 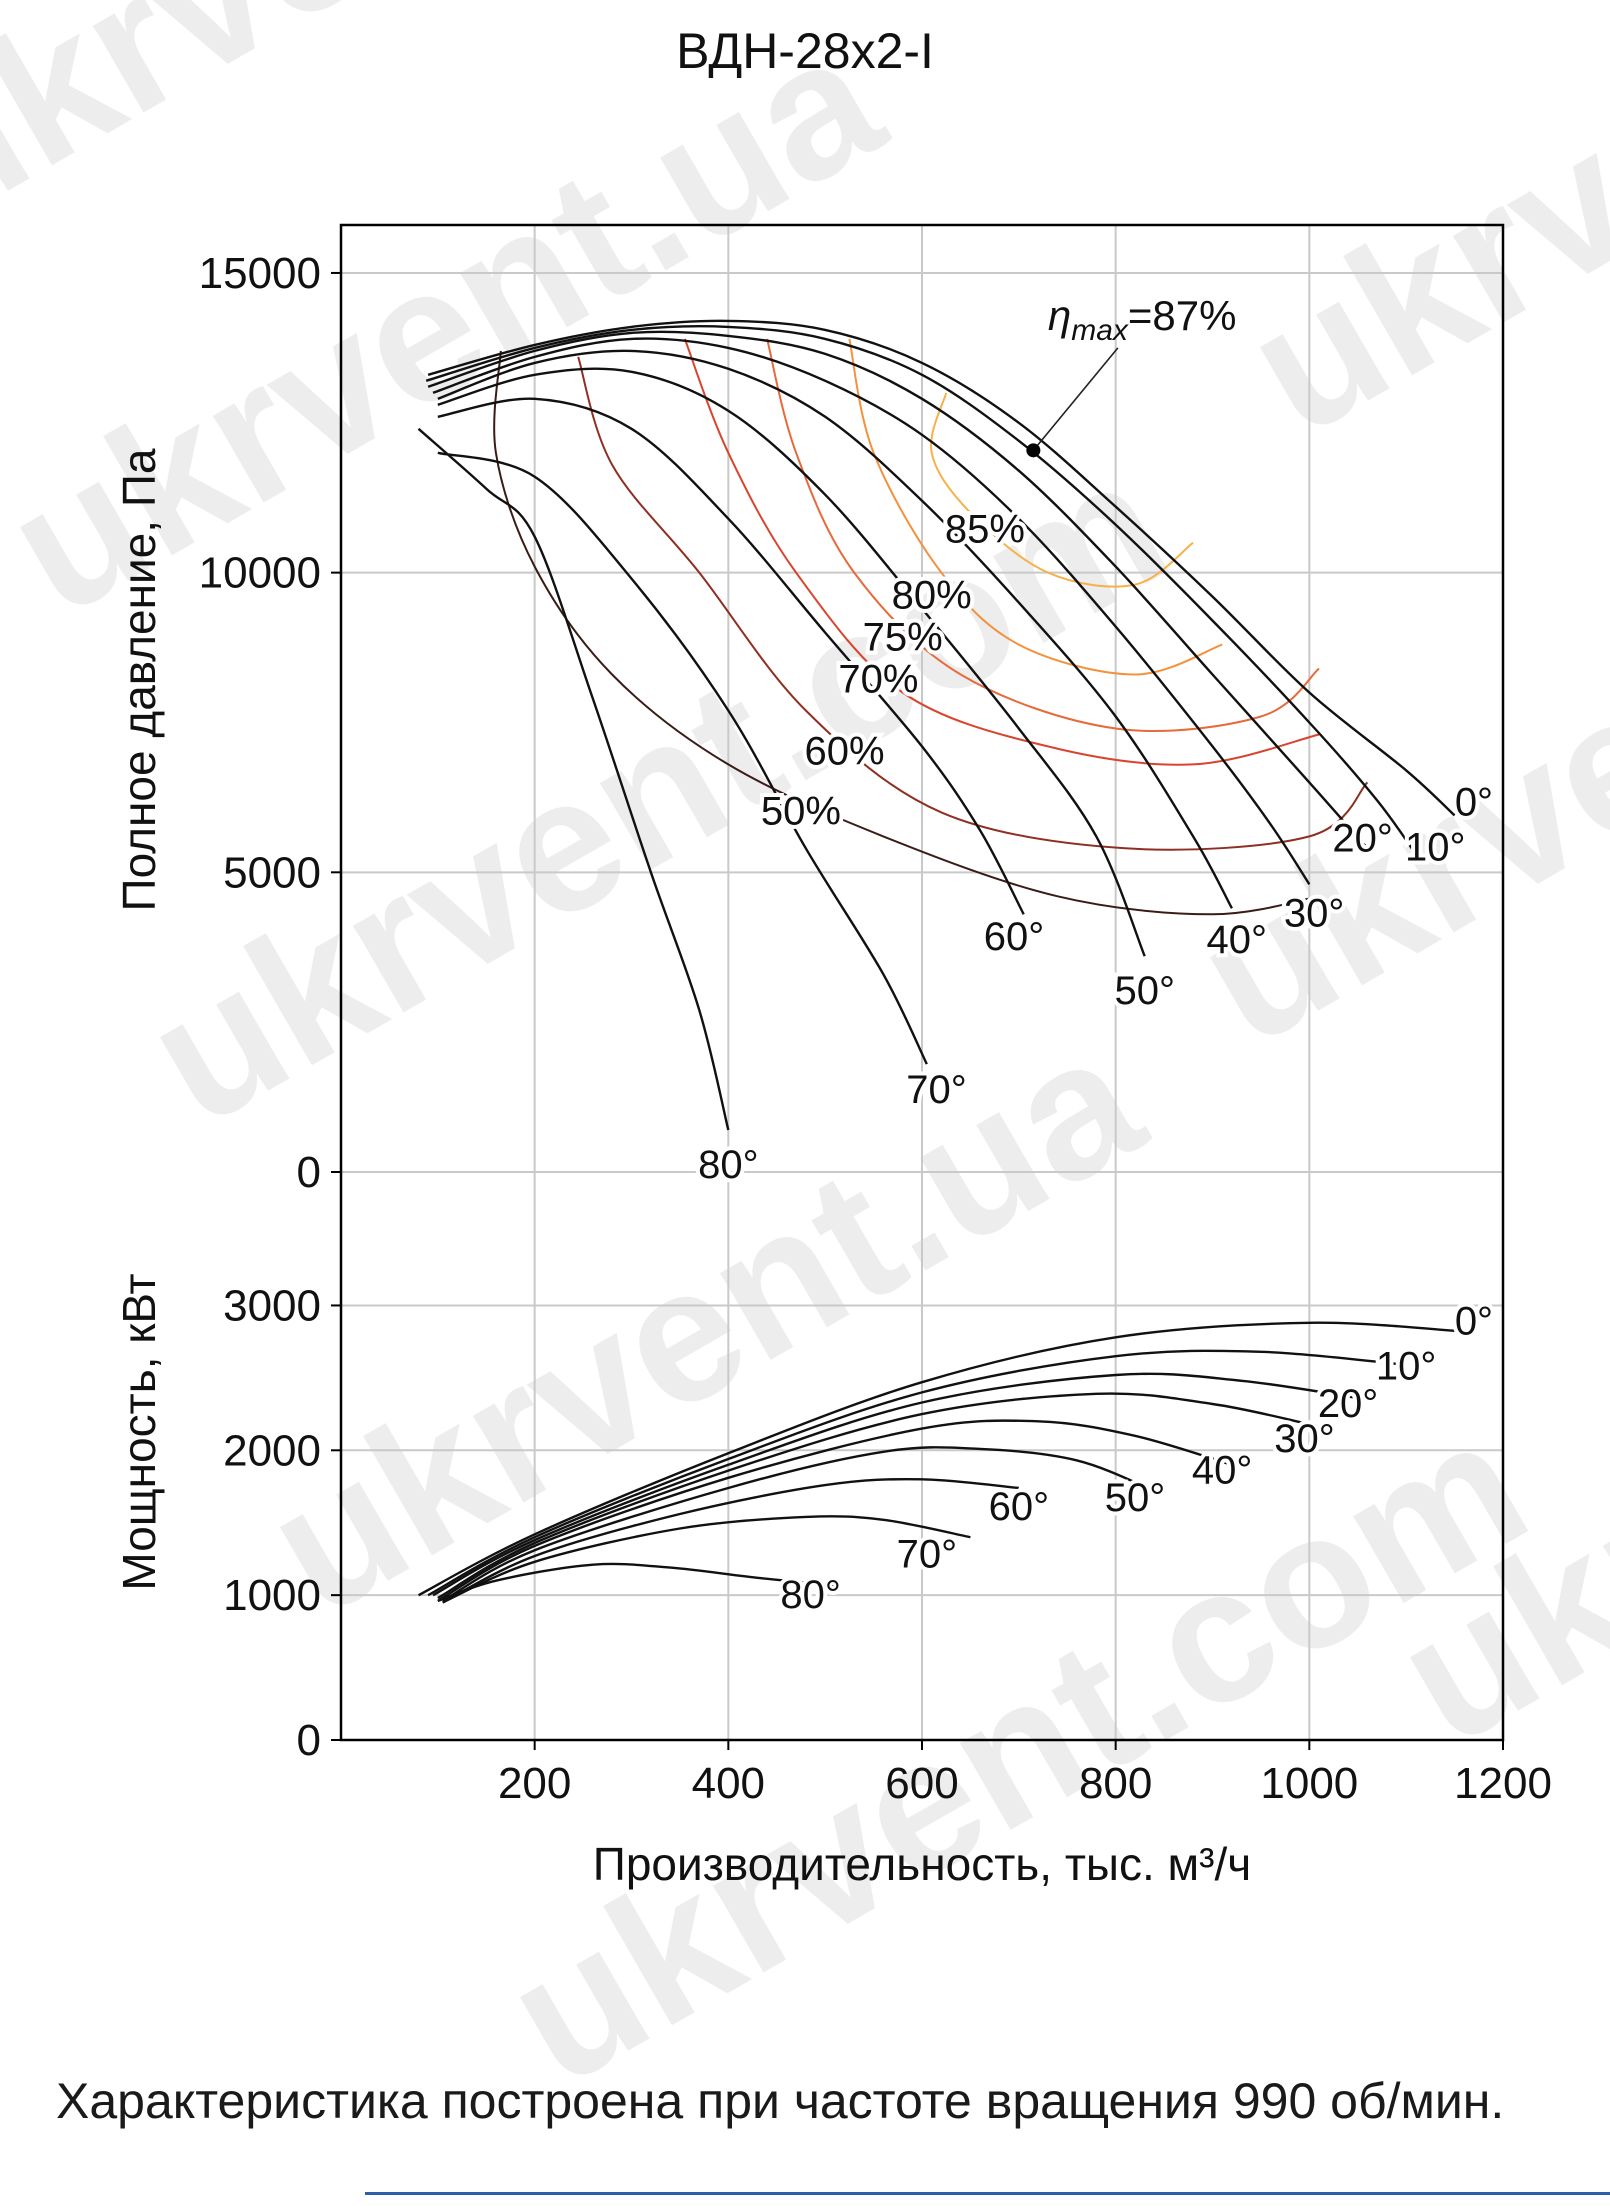 What do you see at coordinates (1474, 802) in the screenshot?
I see `pressure-angle-label: 0°` at bounding box center [1474, 802].